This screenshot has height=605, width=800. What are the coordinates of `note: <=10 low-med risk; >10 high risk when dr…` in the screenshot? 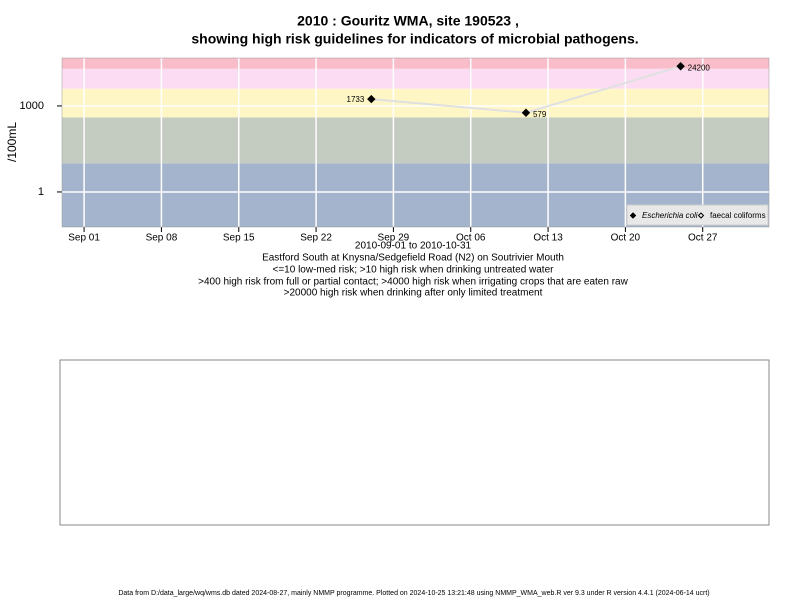 It's located at (414, 270).